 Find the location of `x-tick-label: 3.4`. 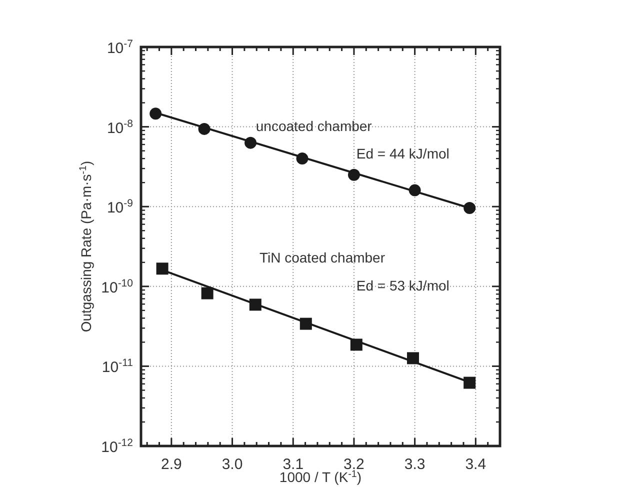

x-tick-label: 3.4 is located at coordinates (475, 464).